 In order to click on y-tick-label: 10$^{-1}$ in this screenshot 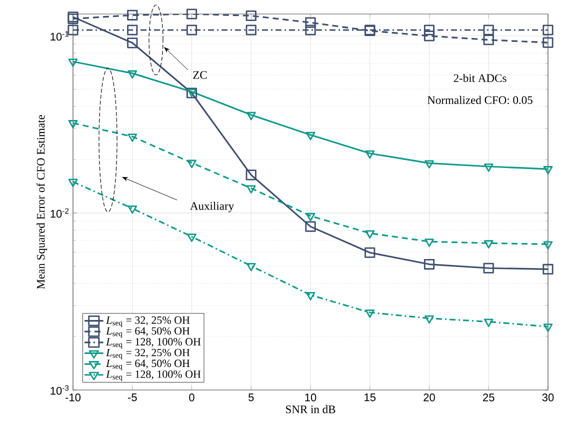, I will do `click(59, 36)`.